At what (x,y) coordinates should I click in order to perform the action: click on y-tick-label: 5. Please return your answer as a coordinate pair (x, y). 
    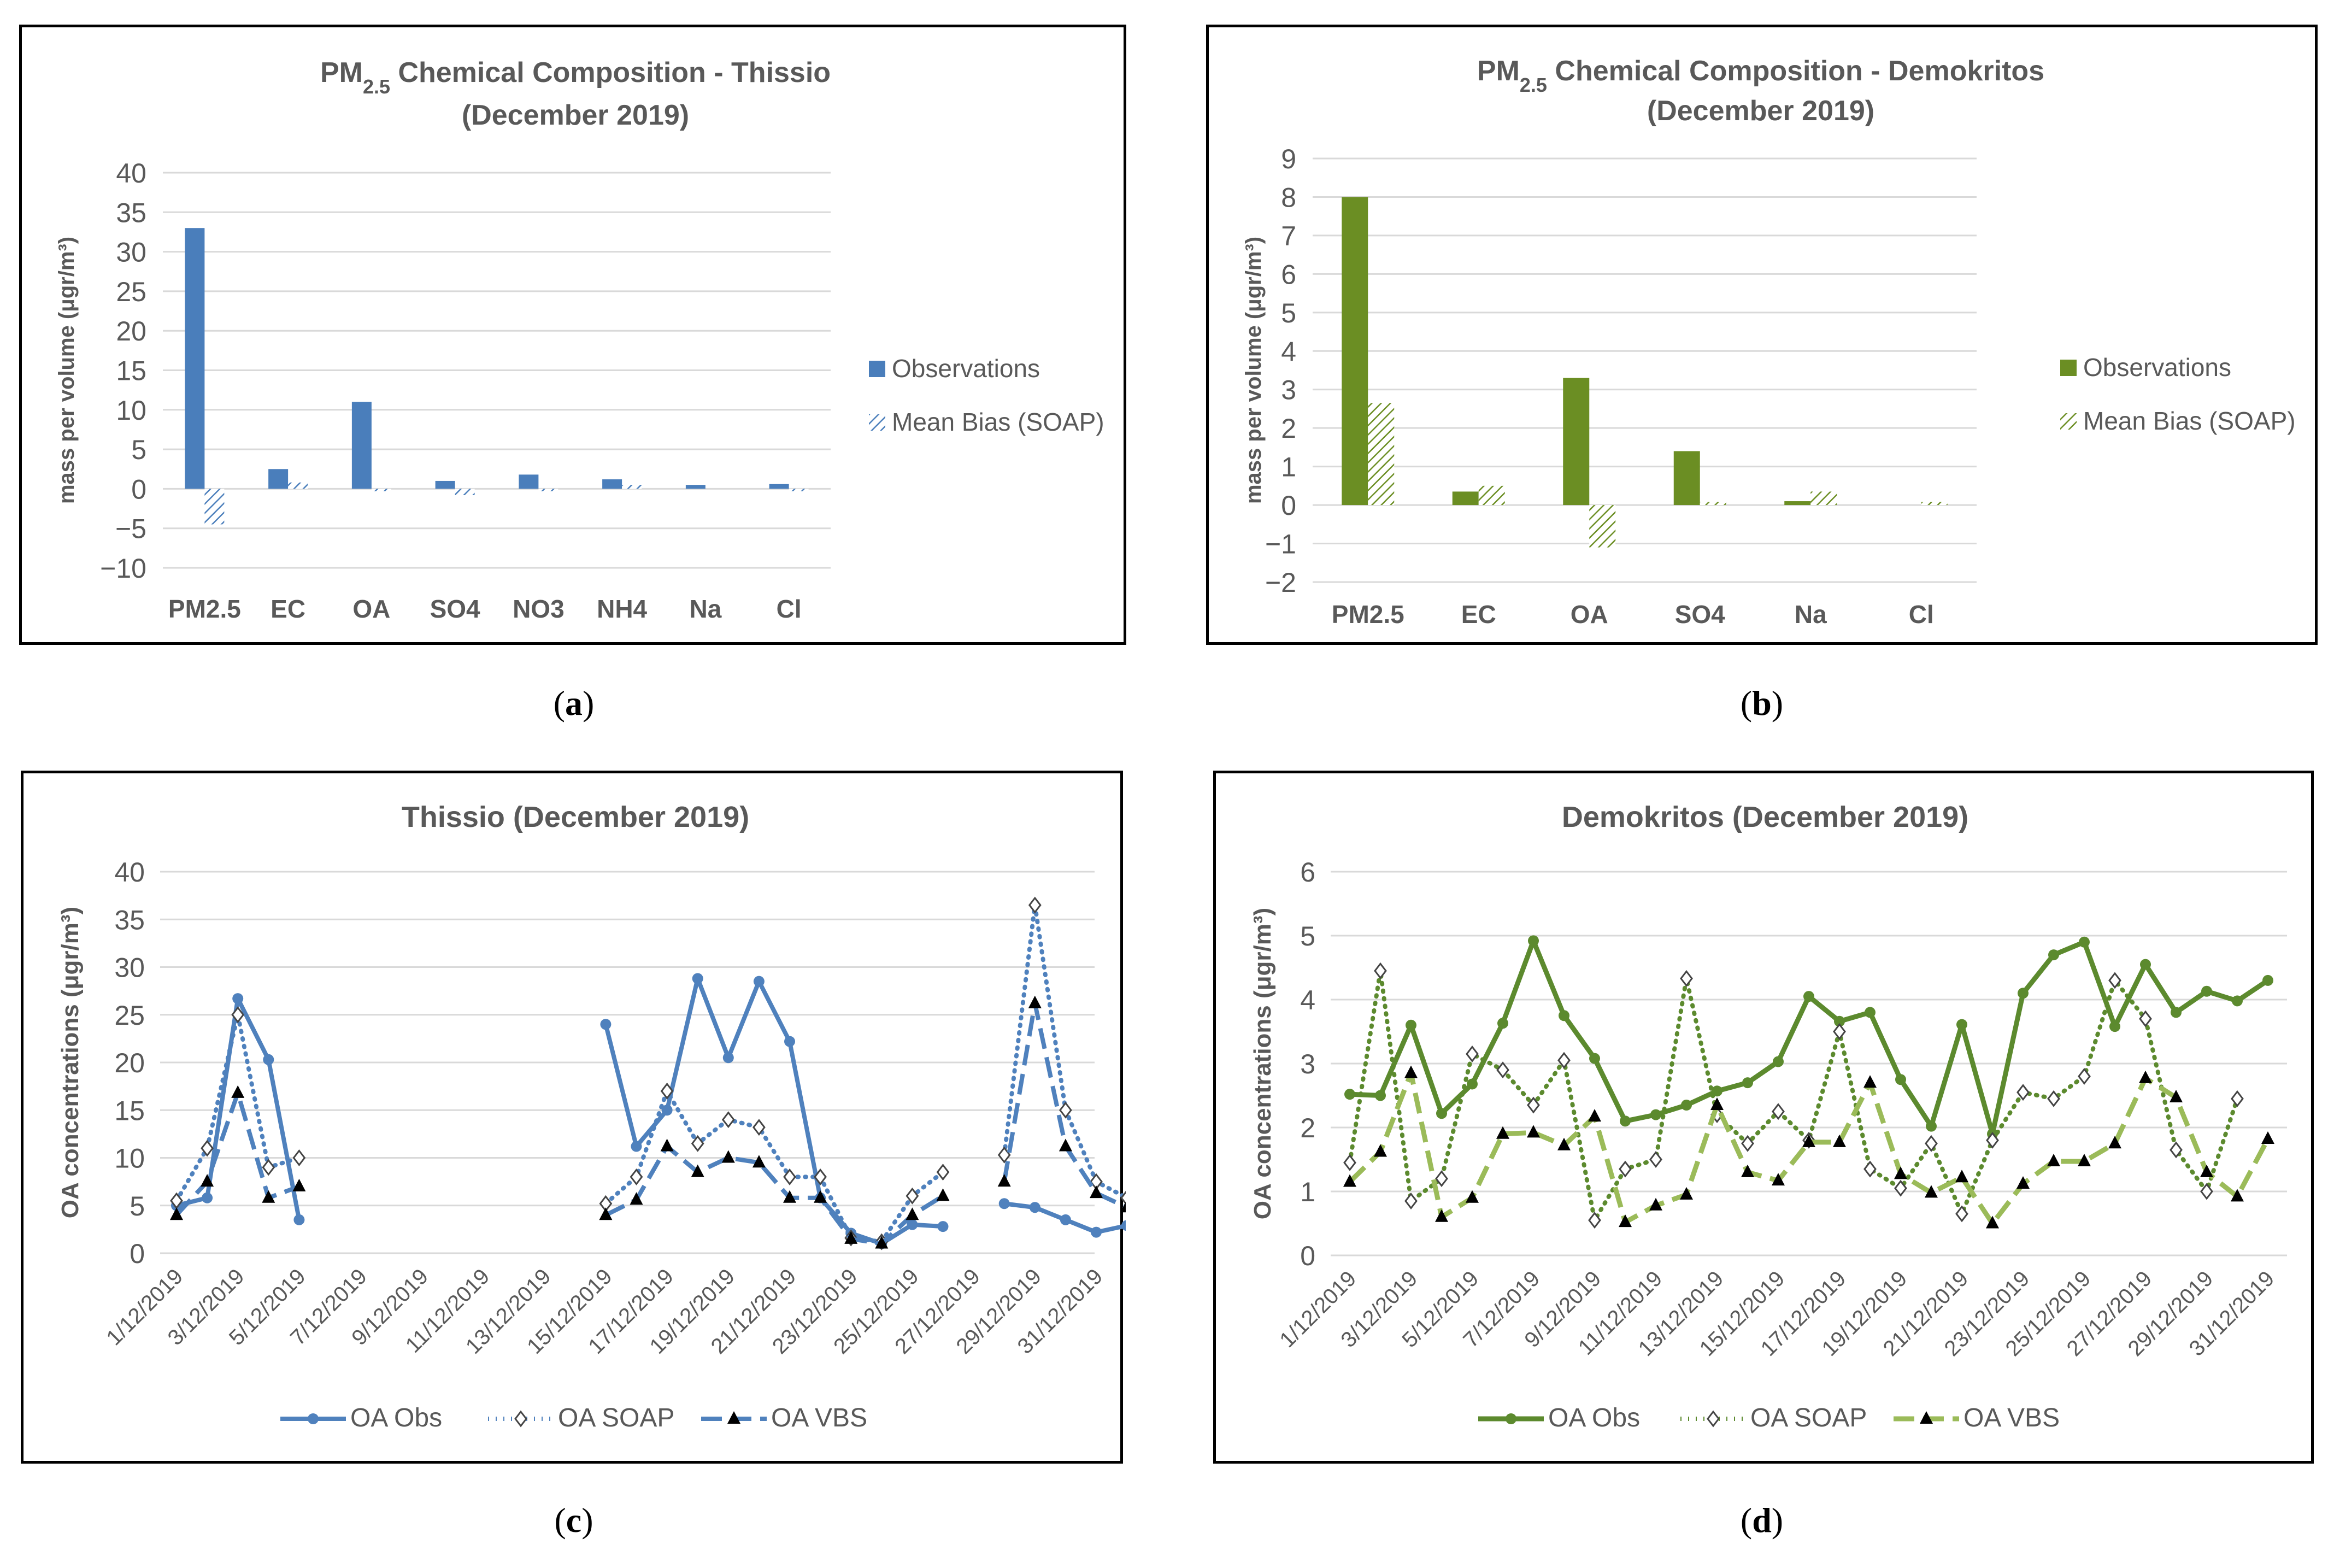
    Looking at the image, I should click on (137, 1206).